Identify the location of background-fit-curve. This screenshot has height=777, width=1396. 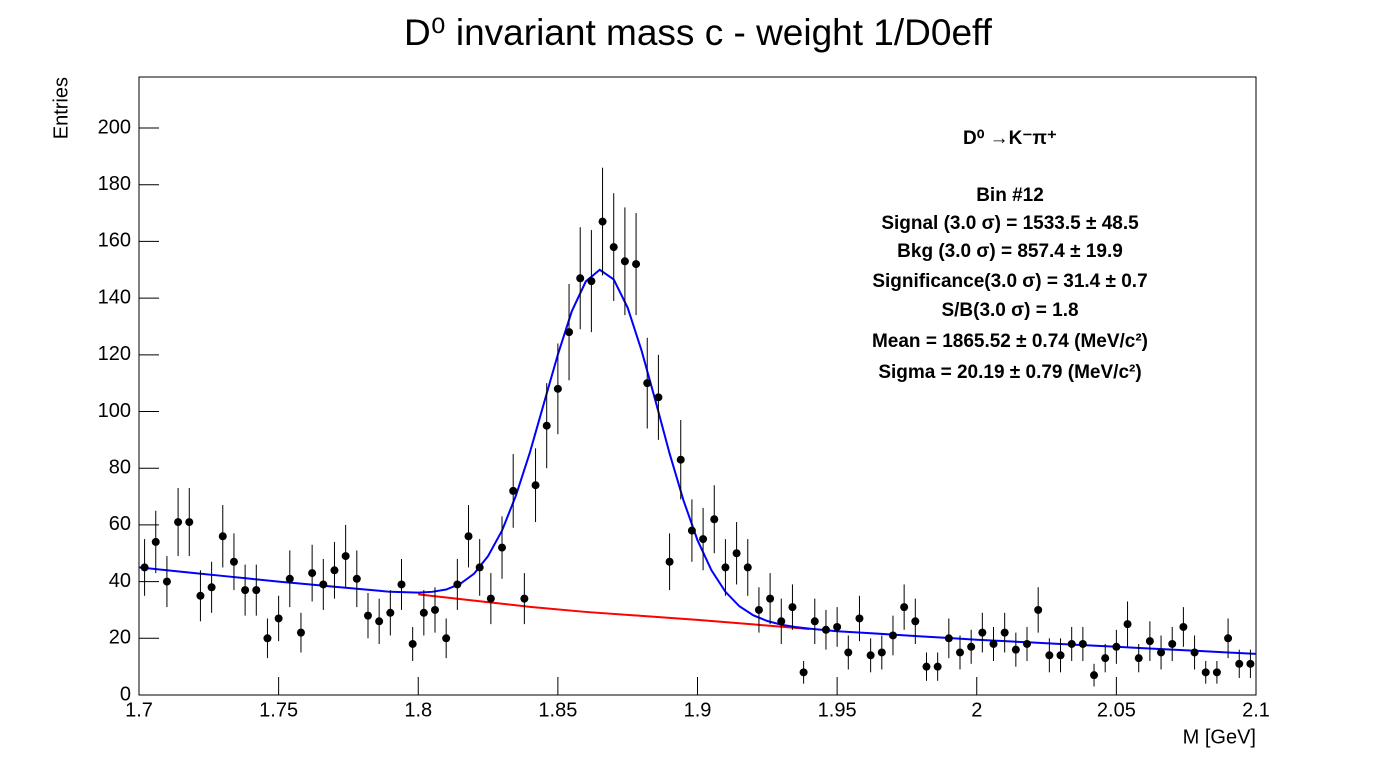
(614, 611).